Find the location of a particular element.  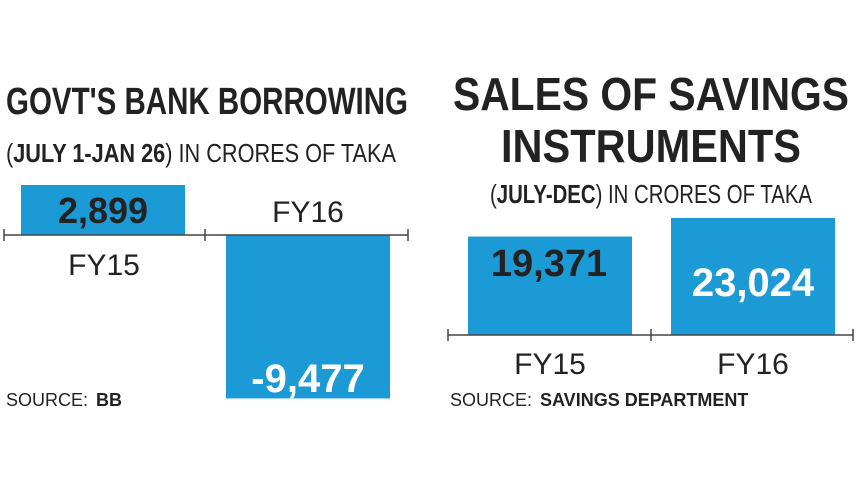

chart-subtitle: (JULY 1-JAN 26) IN CRORES OF TAKA is located at coordinates (201, 153).